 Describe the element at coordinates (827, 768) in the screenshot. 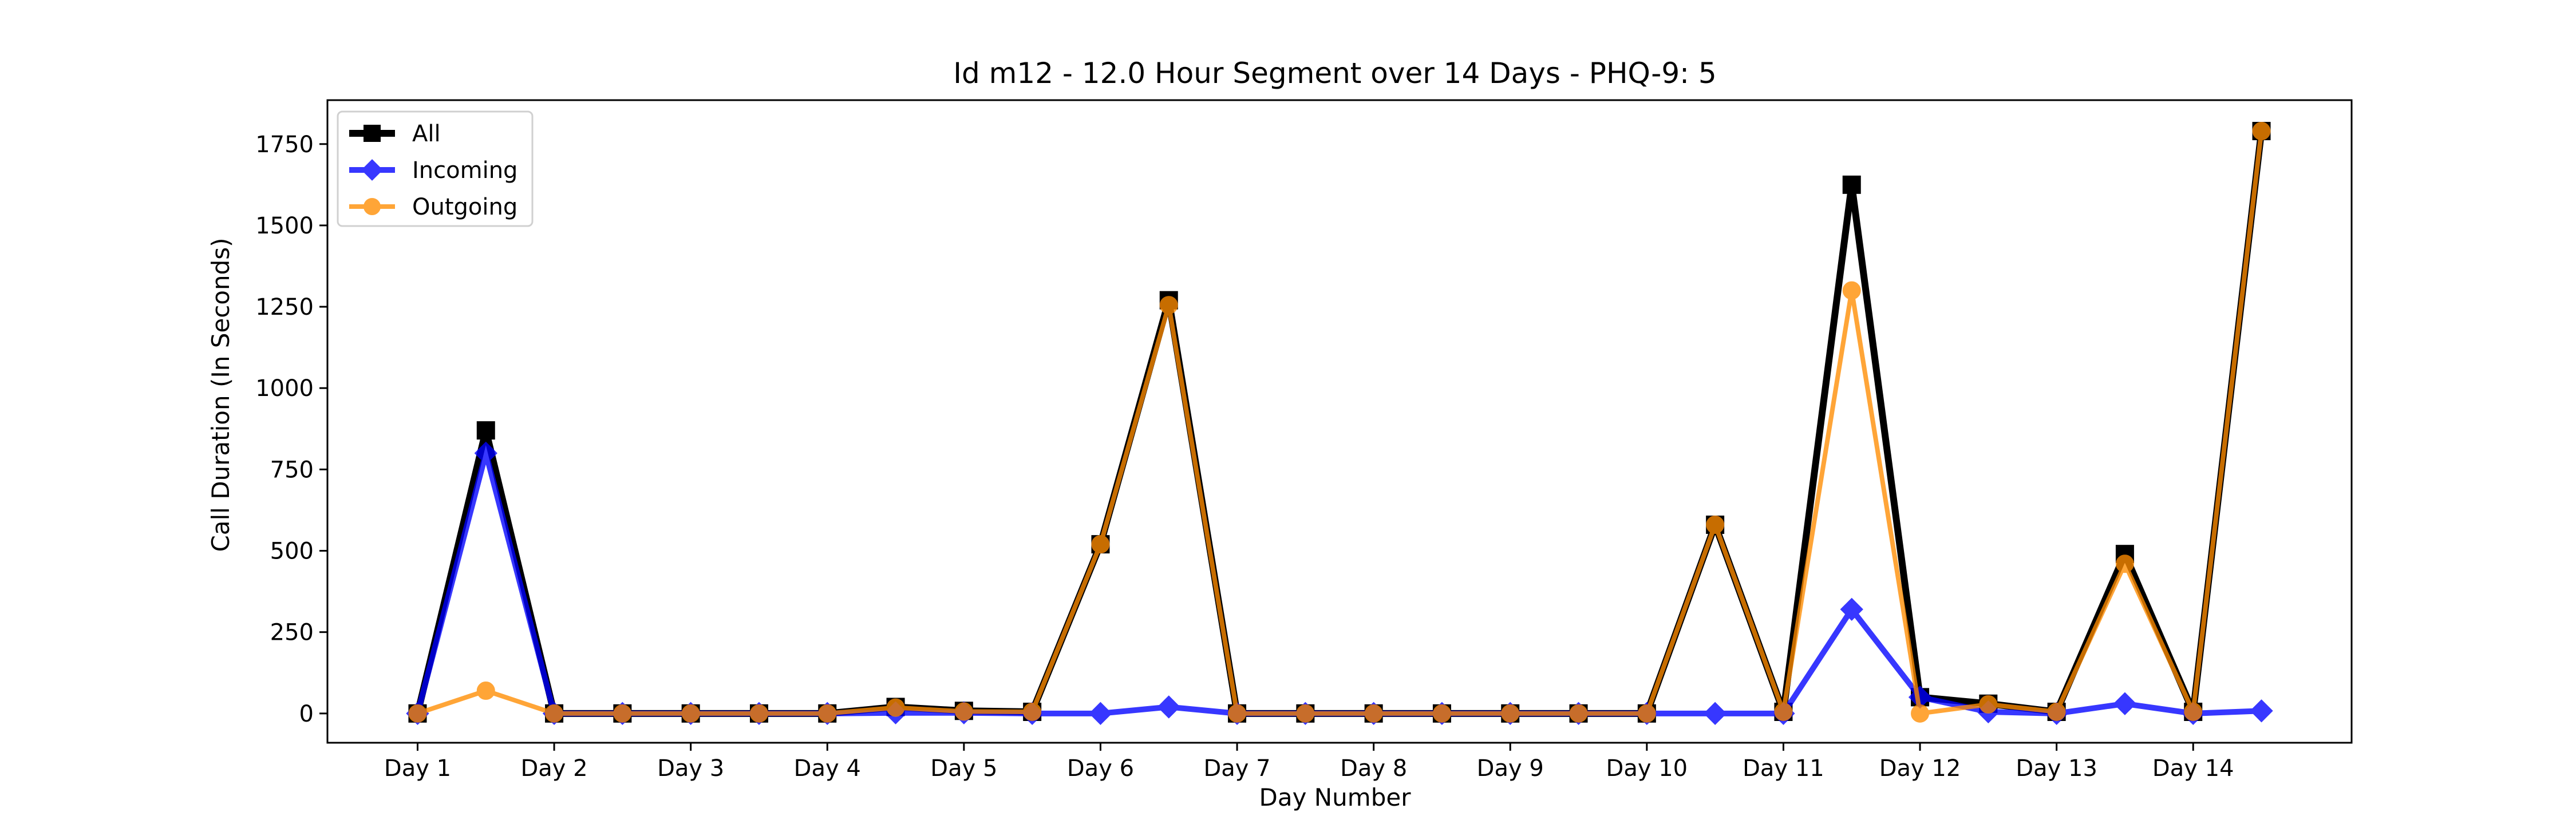

I see `x-tick-label: Day 4` at that location.